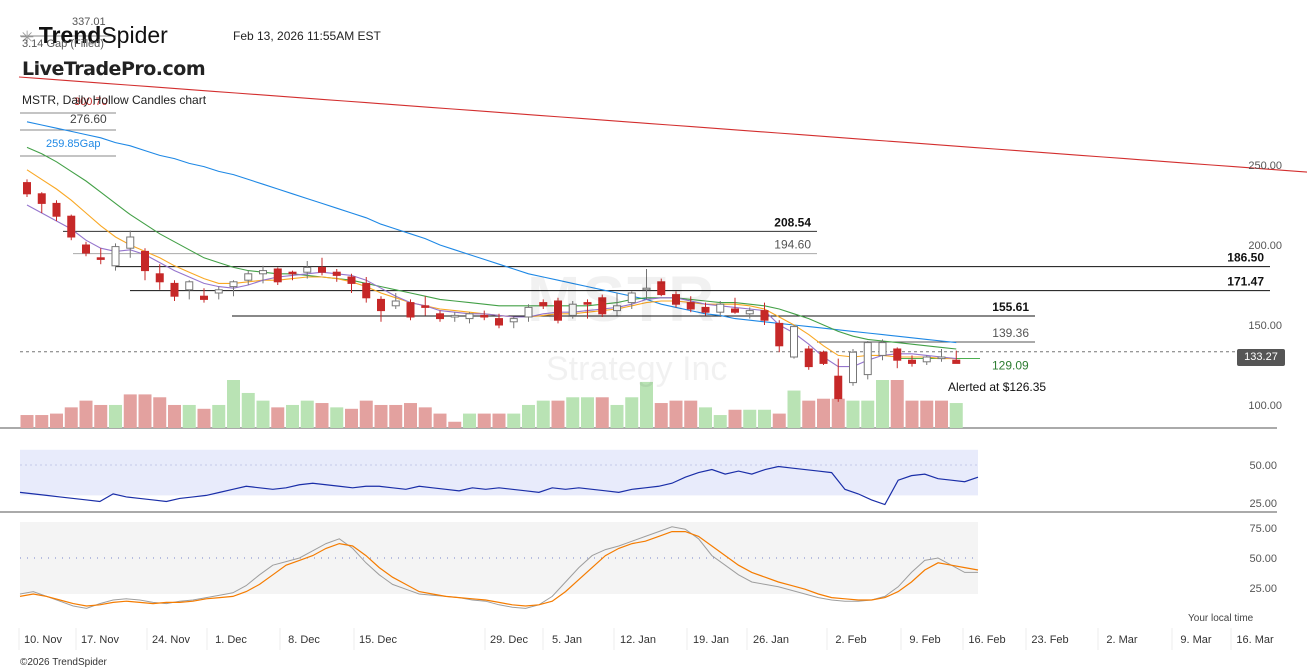 This screenshot has height=672, width=1307. Describe the element at coordinates (711, 640) in the screenshot. I see `x-tick-label: 19. Jan` at that location.